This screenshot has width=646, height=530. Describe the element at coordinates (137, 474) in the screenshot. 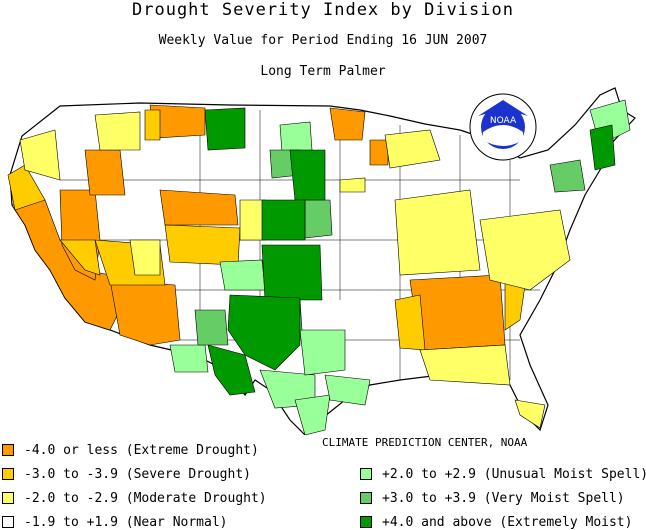

I see `legend-label: -3.0 to -3.9 (Severe Drought)` at that location.